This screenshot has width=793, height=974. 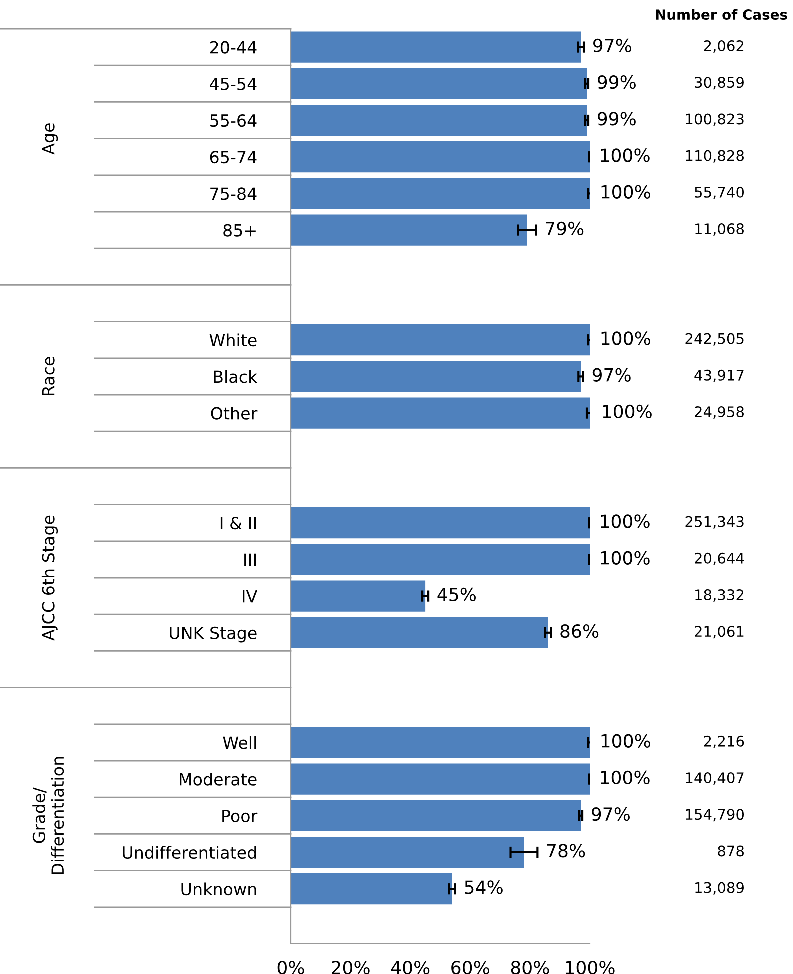 What do you see at coordinates (218, 779) in the screenshot?
I see `y-tick-label: Moderate` at bounding box center [218, 779].